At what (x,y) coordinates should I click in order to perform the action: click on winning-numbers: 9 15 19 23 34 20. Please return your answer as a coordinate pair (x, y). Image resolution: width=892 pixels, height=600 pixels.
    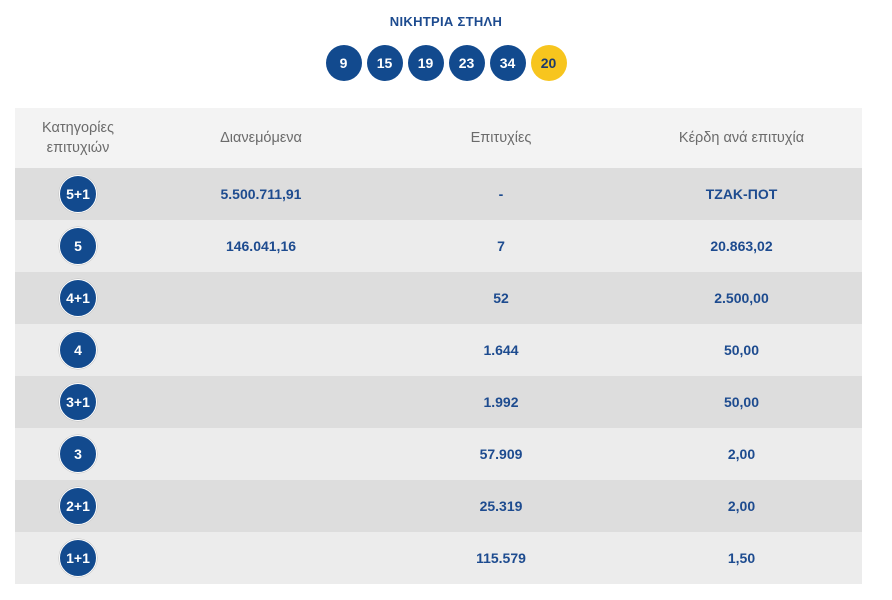
    Looking at the image, I should click on (446, 63).